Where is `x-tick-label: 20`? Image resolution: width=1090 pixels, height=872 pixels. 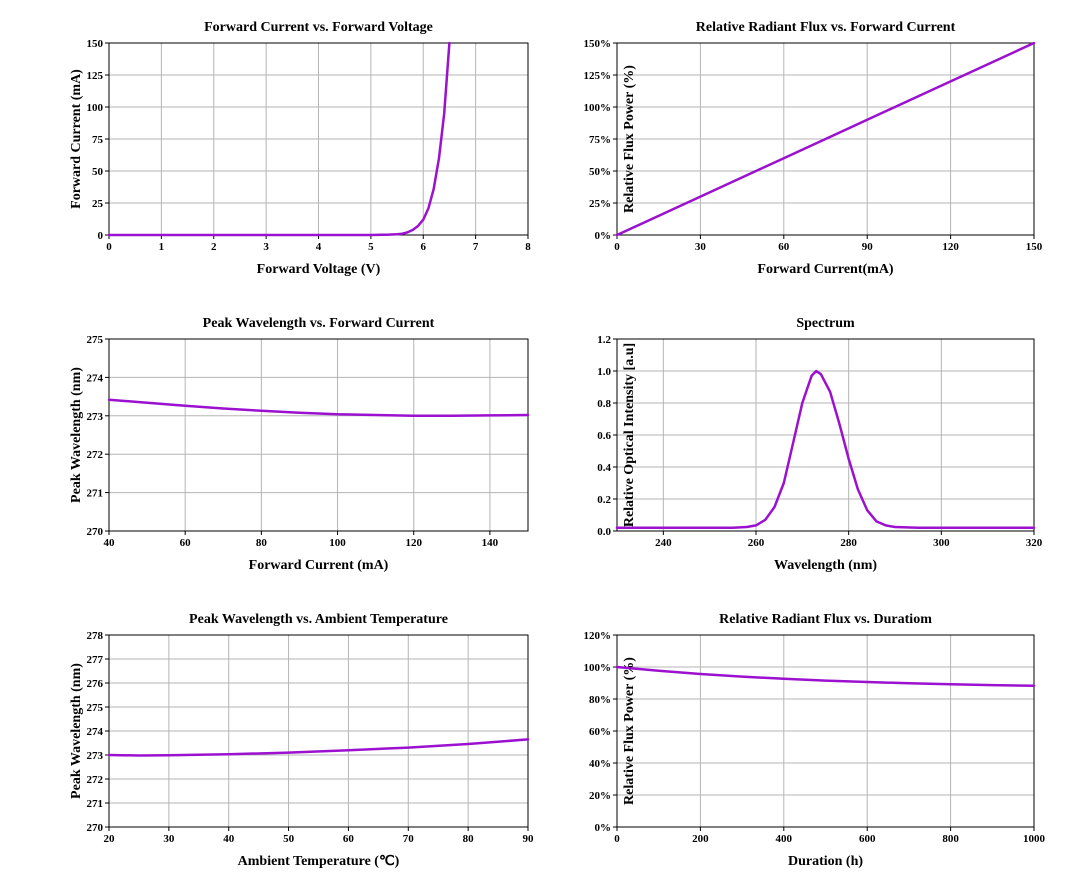
x-tick-label: 20 is located at coordinates (110, 839).